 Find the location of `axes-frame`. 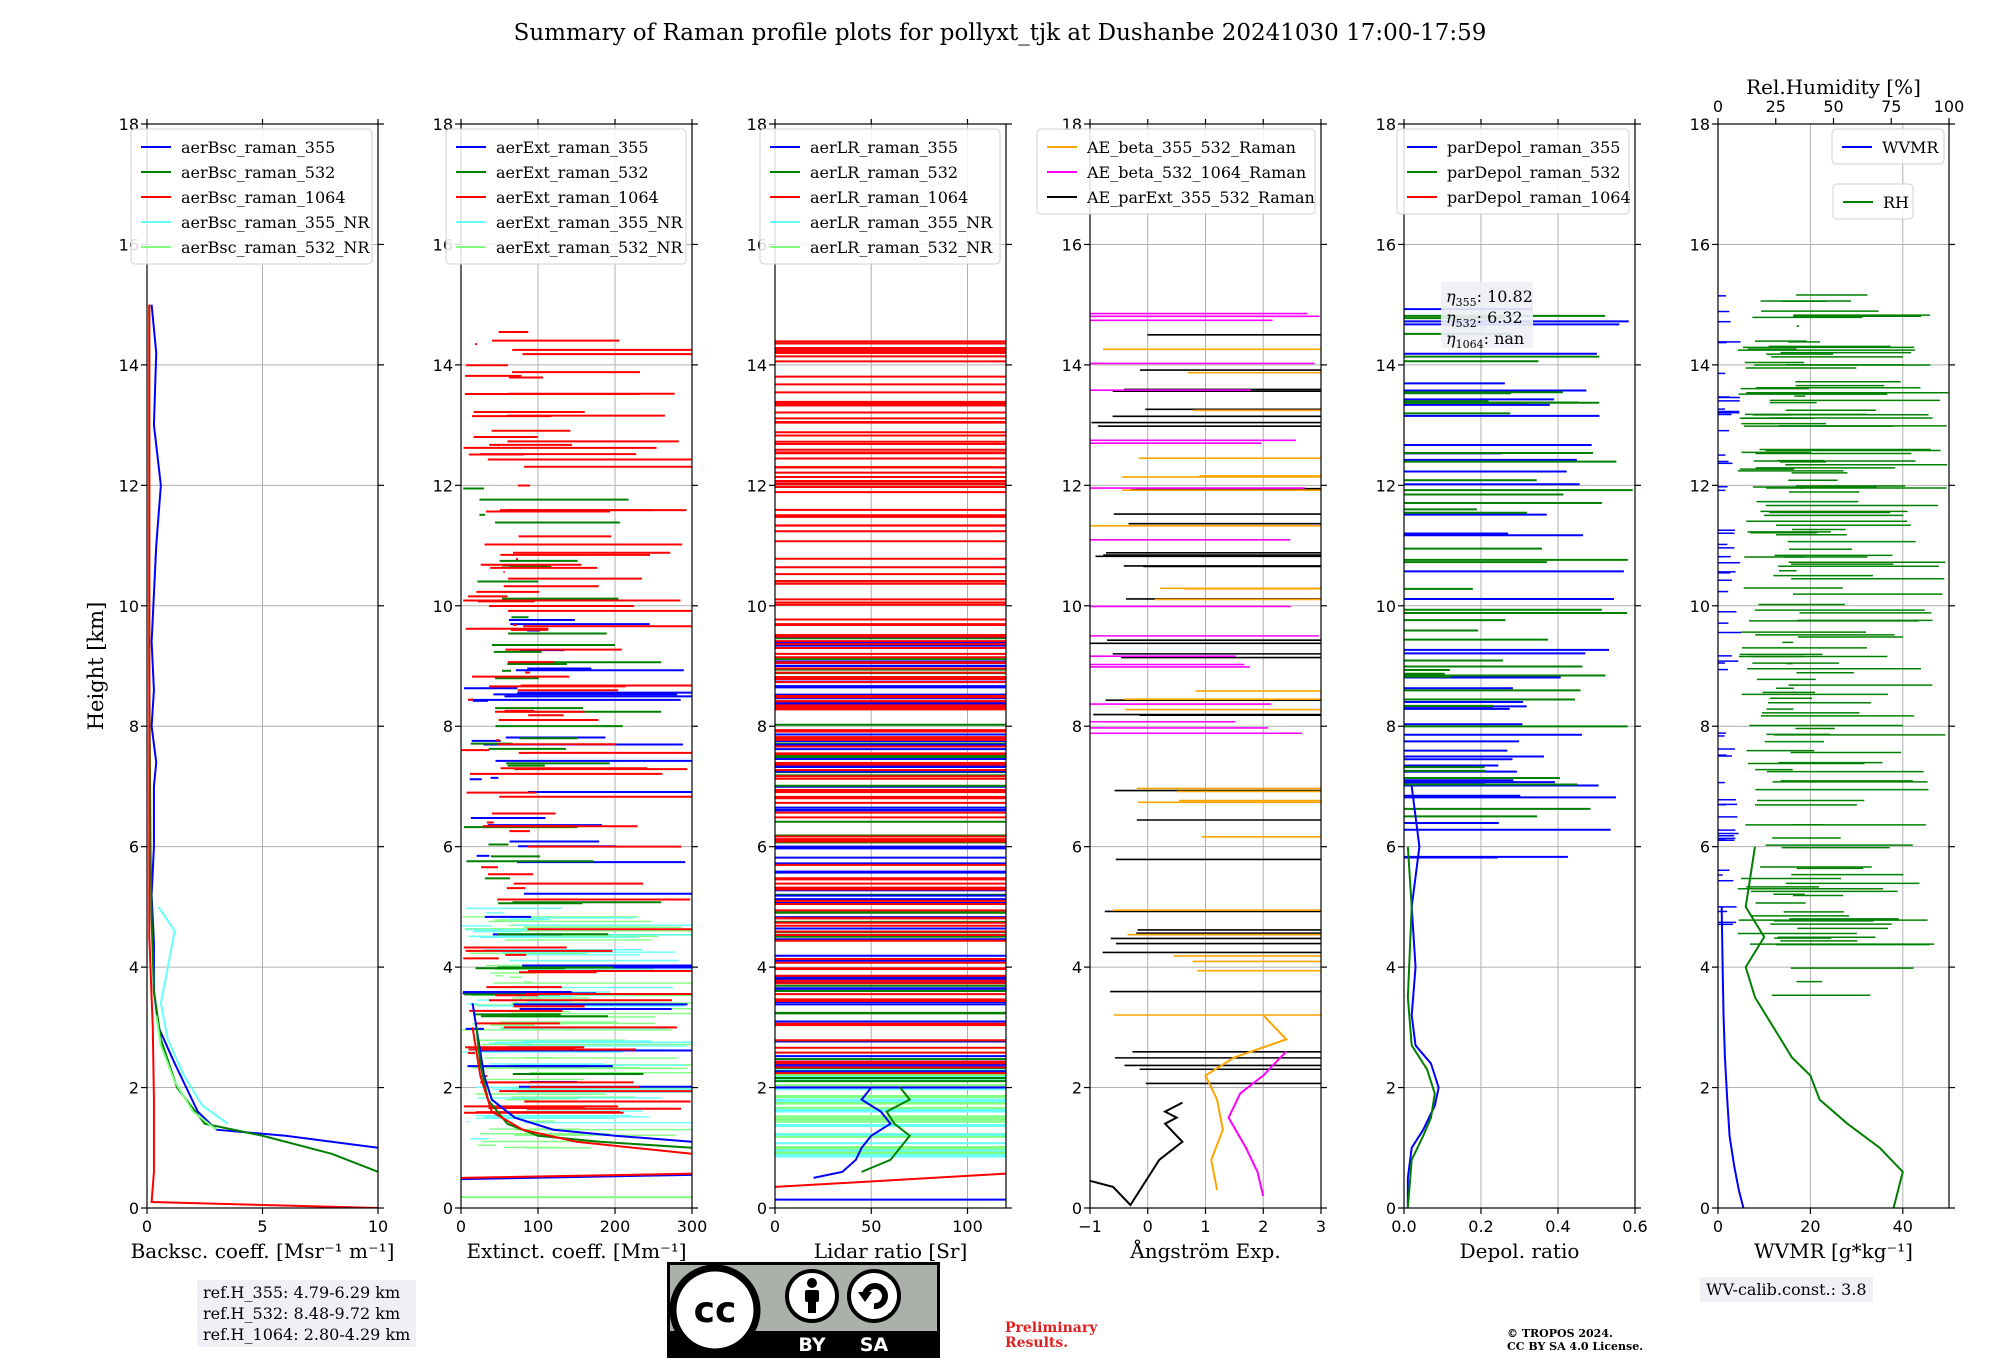

axes-frame is located at coordinates (1833, 666).